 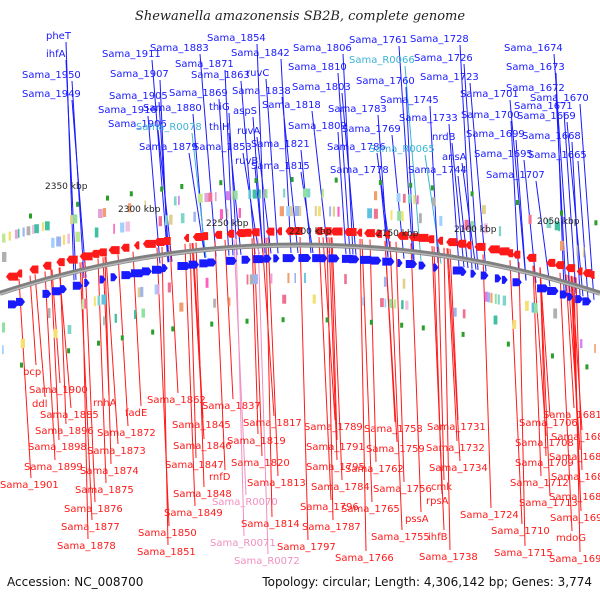 What do you see at coordinates (559, 98) in the screenshot?
I see `gene-label: Sama_1670` at bounding box center [559, 98].